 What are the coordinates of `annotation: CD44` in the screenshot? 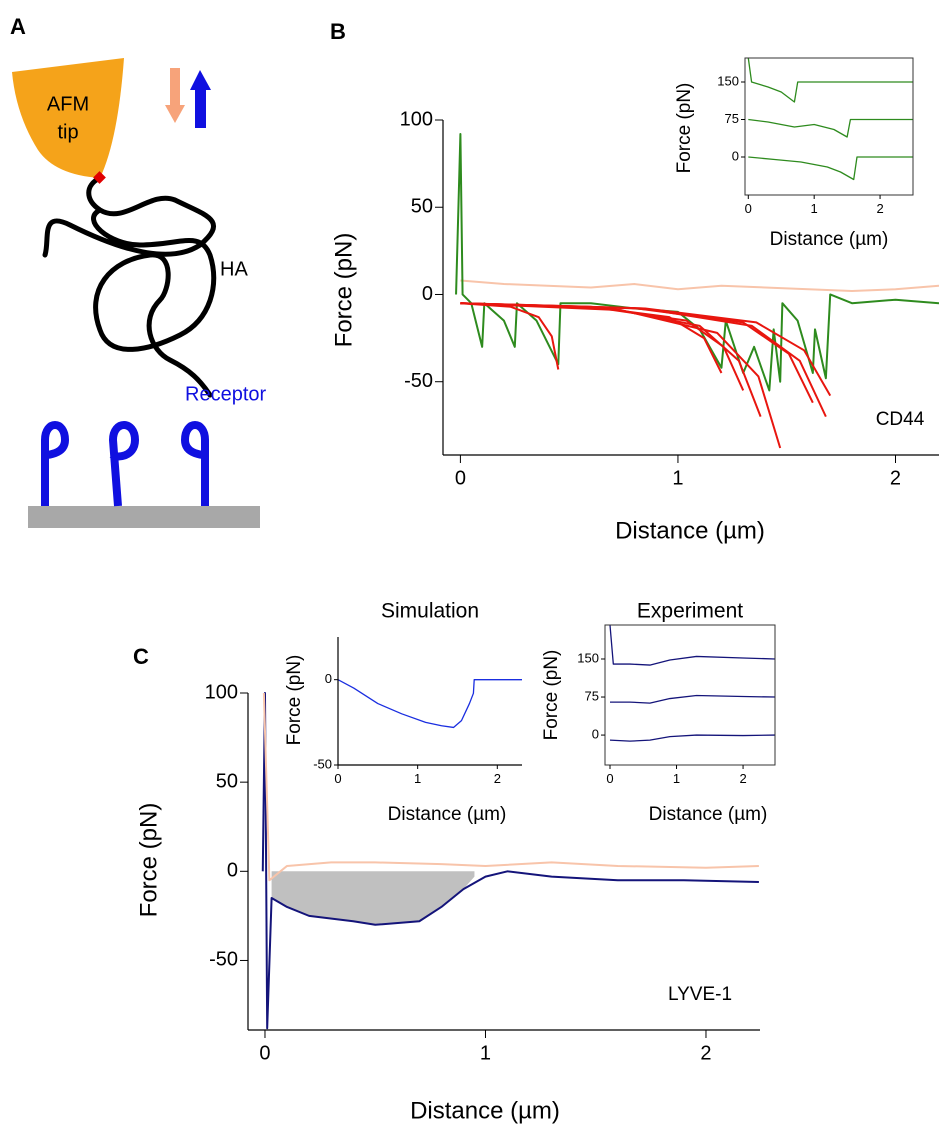 It's located at (900, 419).